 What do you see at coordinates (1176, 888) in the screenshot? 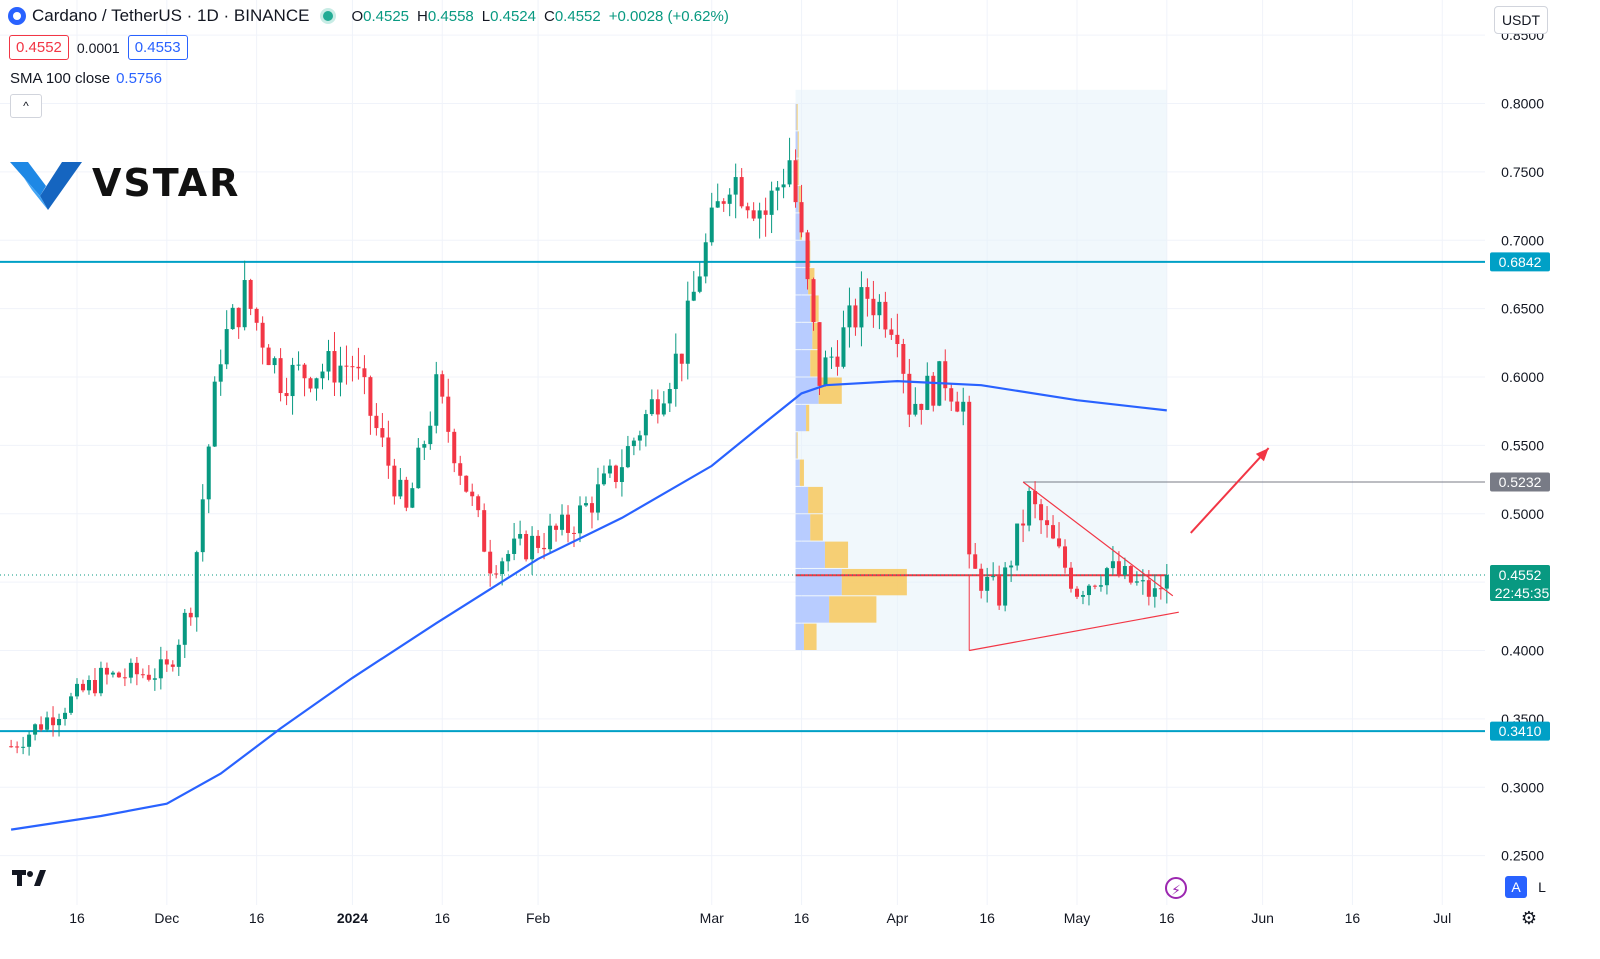
I see `flash-icon: ⚡` at bounding box center [1176, 888].